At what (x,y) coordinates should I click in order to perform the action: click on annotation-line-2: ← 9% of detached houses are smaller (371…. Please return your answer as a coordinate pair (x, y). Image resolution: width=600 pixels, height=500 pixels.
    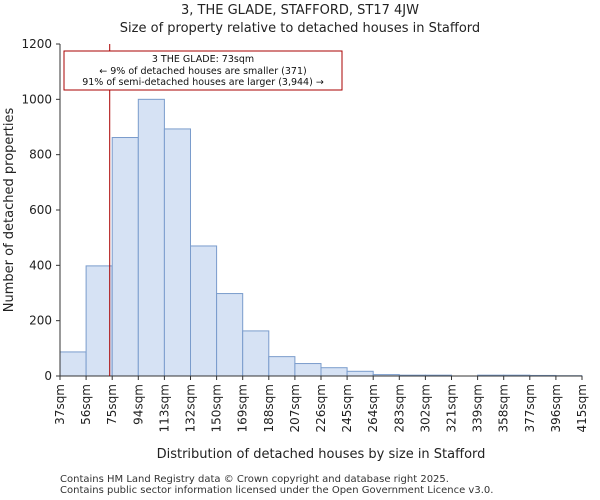
    Looking at the image, I should click on (202, 71).